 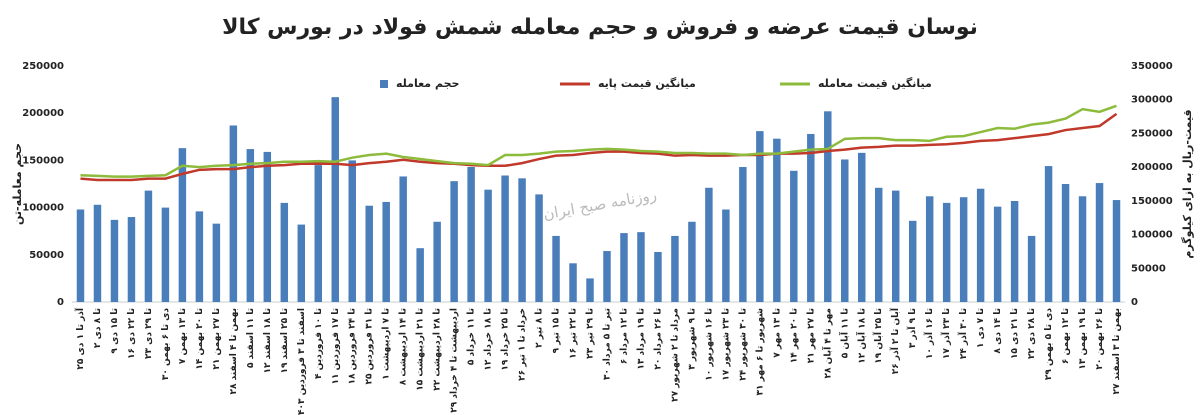 What do you see at coordinates (647, 83) in the screenshot?
I see `legend-label: میانگین قیمت پایه` at bounding box center [647, 83].